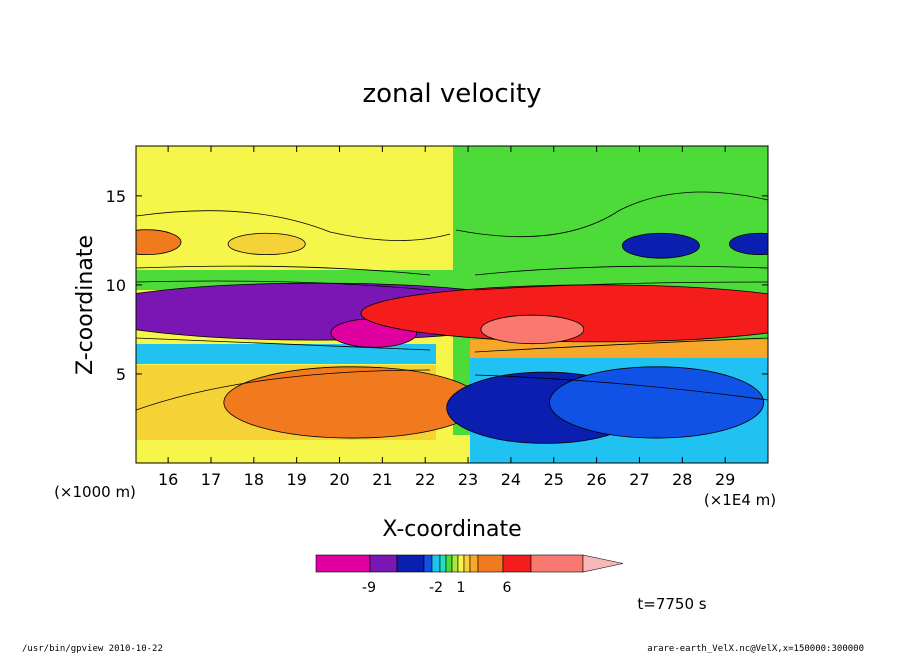 The height and width of the screenshot is (654, 904). I want to click on colorbar, so click(469, 563).